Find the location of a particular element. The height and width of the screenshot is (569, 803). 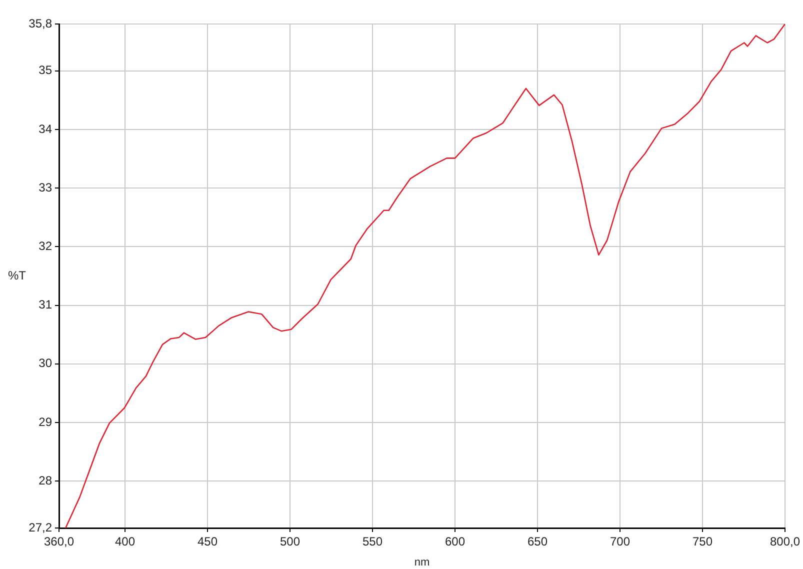

y-tick-label: 29 is located at coordinates (45, 421).